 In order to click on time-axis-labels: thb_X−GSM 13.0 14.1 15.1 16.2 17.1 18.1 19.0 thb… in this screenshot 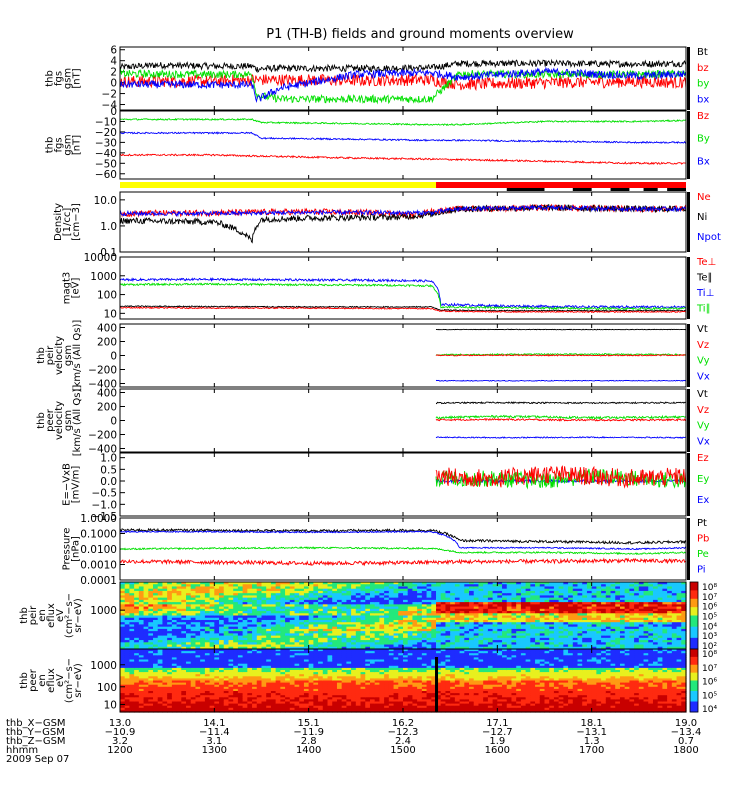, I will do `click(353, 741)`.